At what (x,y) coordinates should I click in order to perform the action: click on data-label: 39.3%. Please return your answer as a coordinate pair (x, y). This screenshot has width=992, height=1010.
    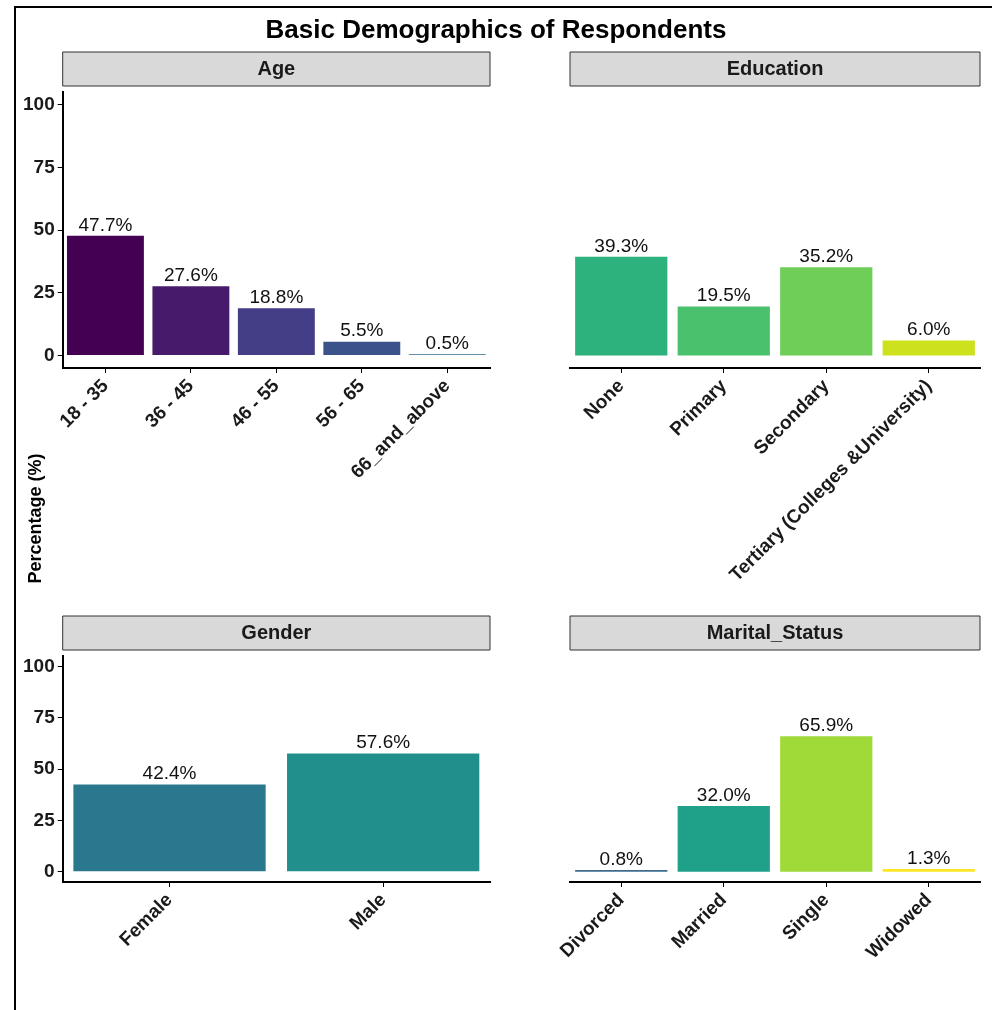
    Looking at the image, I should click on (621, 245).